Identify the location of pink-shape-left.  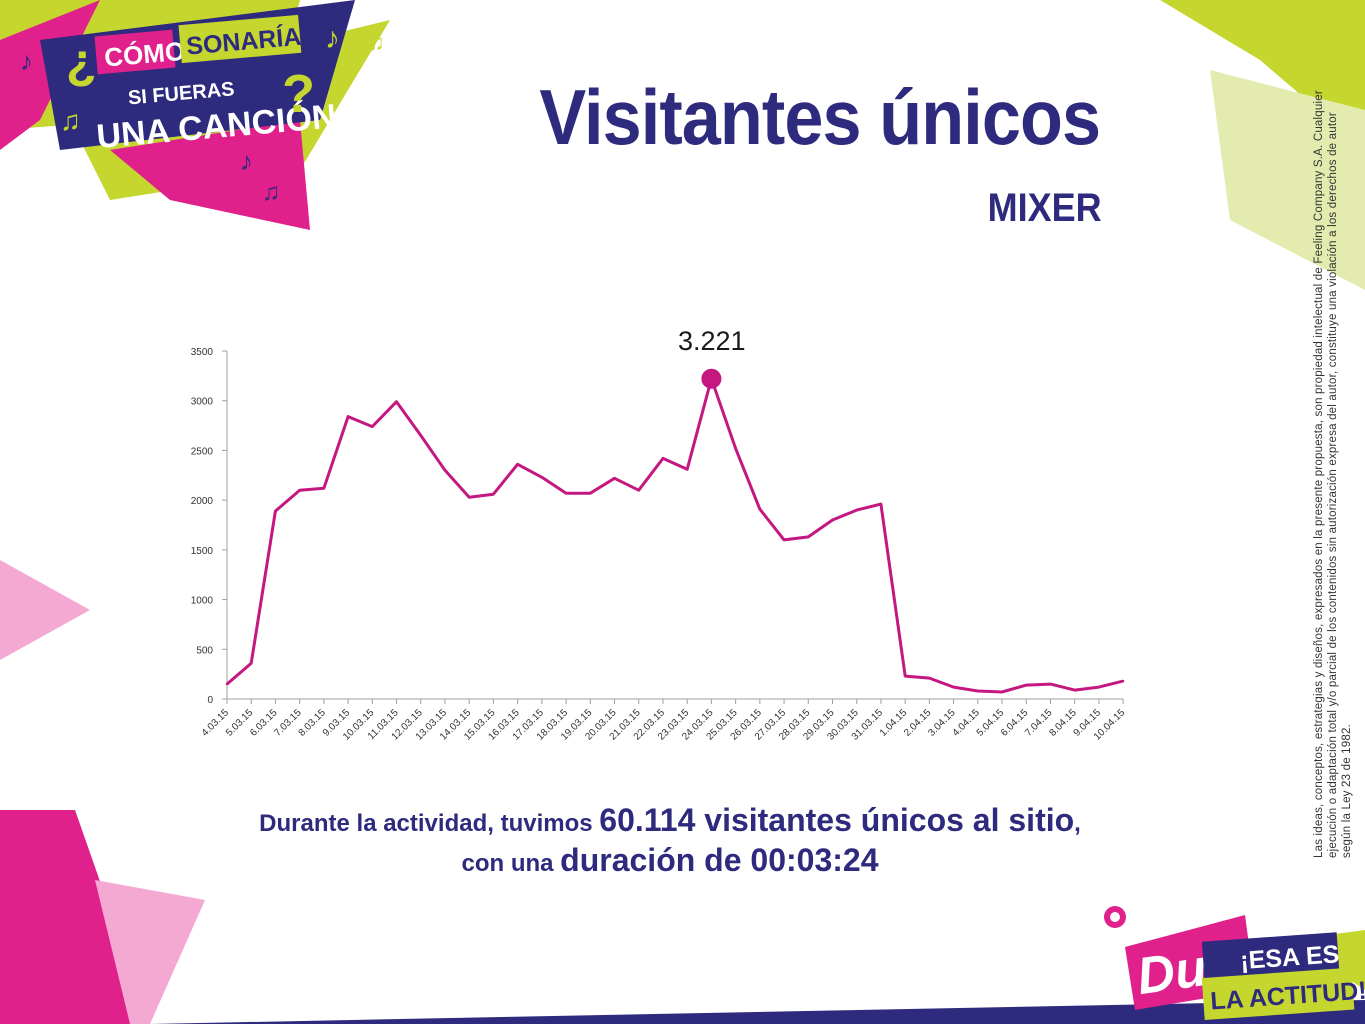
(45, 610).